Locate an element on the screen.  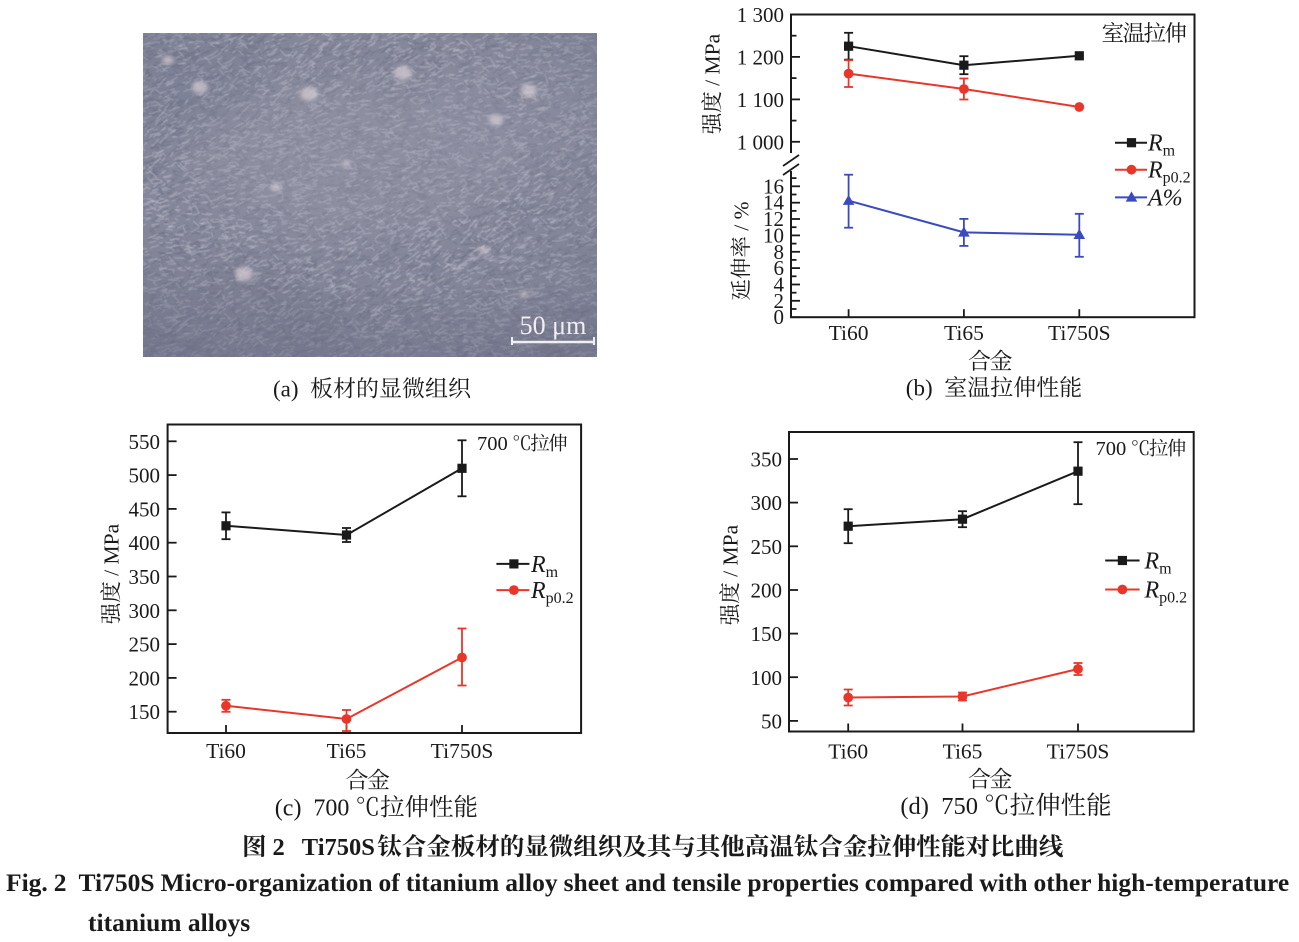
svg-text: 10 is located at coordinates (773, 235).